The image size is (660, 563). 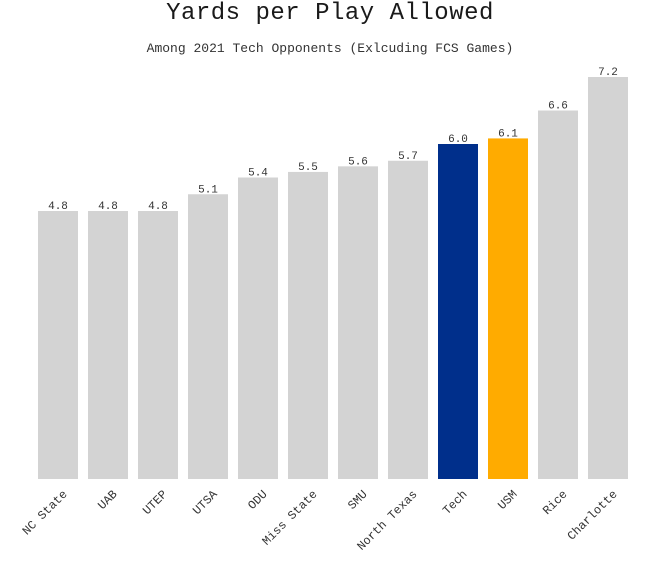 What do you see at coordinates (458, 140) in the screenshot?
I see `value-label-tech: 6.0` at bounding box center [458, 140].